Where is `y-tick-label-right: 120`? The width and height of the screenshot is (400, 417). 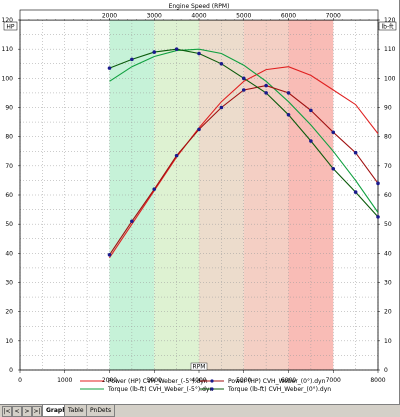 y-tick-label-right: 120 is located at coordinates (390, 20).